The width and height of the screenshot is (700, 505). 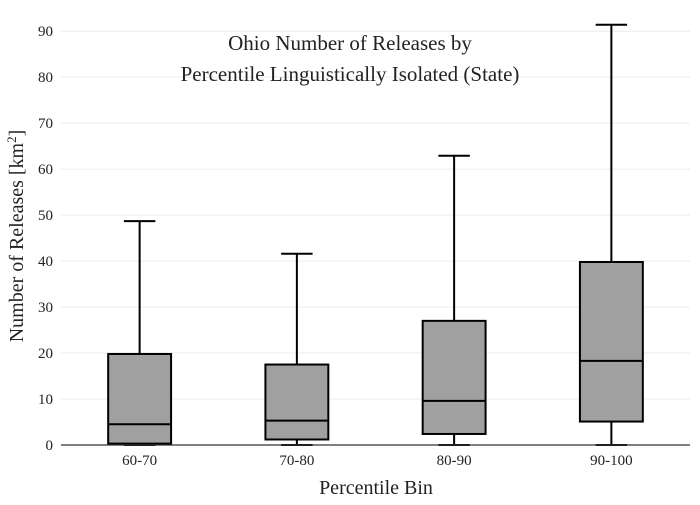 What do you see at coordinates (17, 242) in the screenshot?
I see `y-axis-title-main: Number of Releases [km` at bounding box center [17, 242].